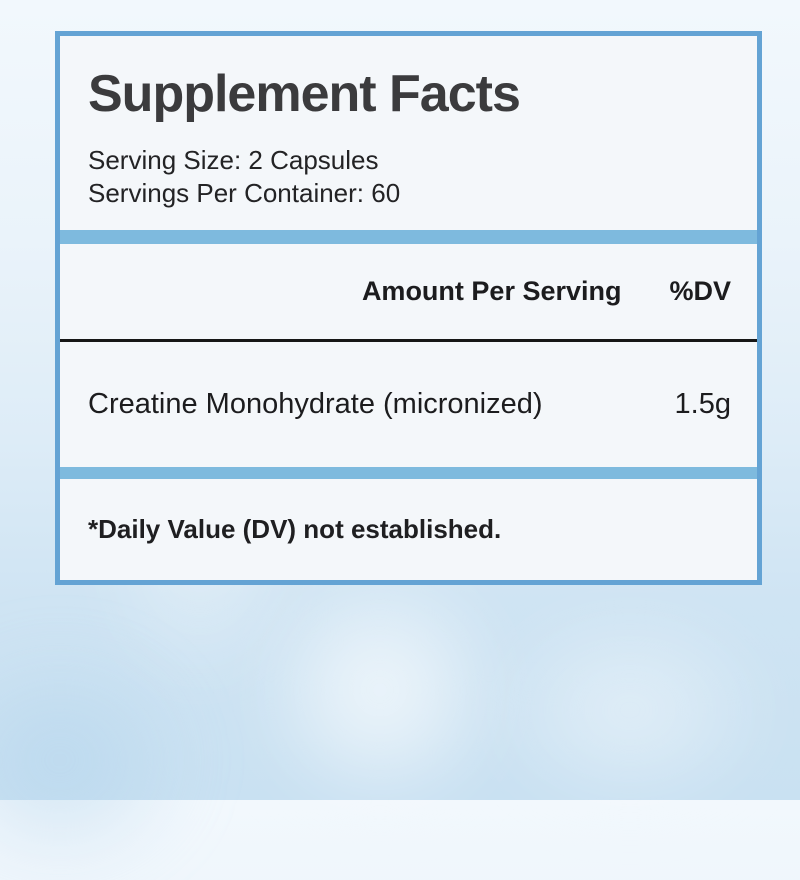 The height and width of the screenshot is (880, 800). What do you see at coordinates (408, 473) in the screenshot?
I see `blue-divider-bottom` at bounding box center [408, 473].